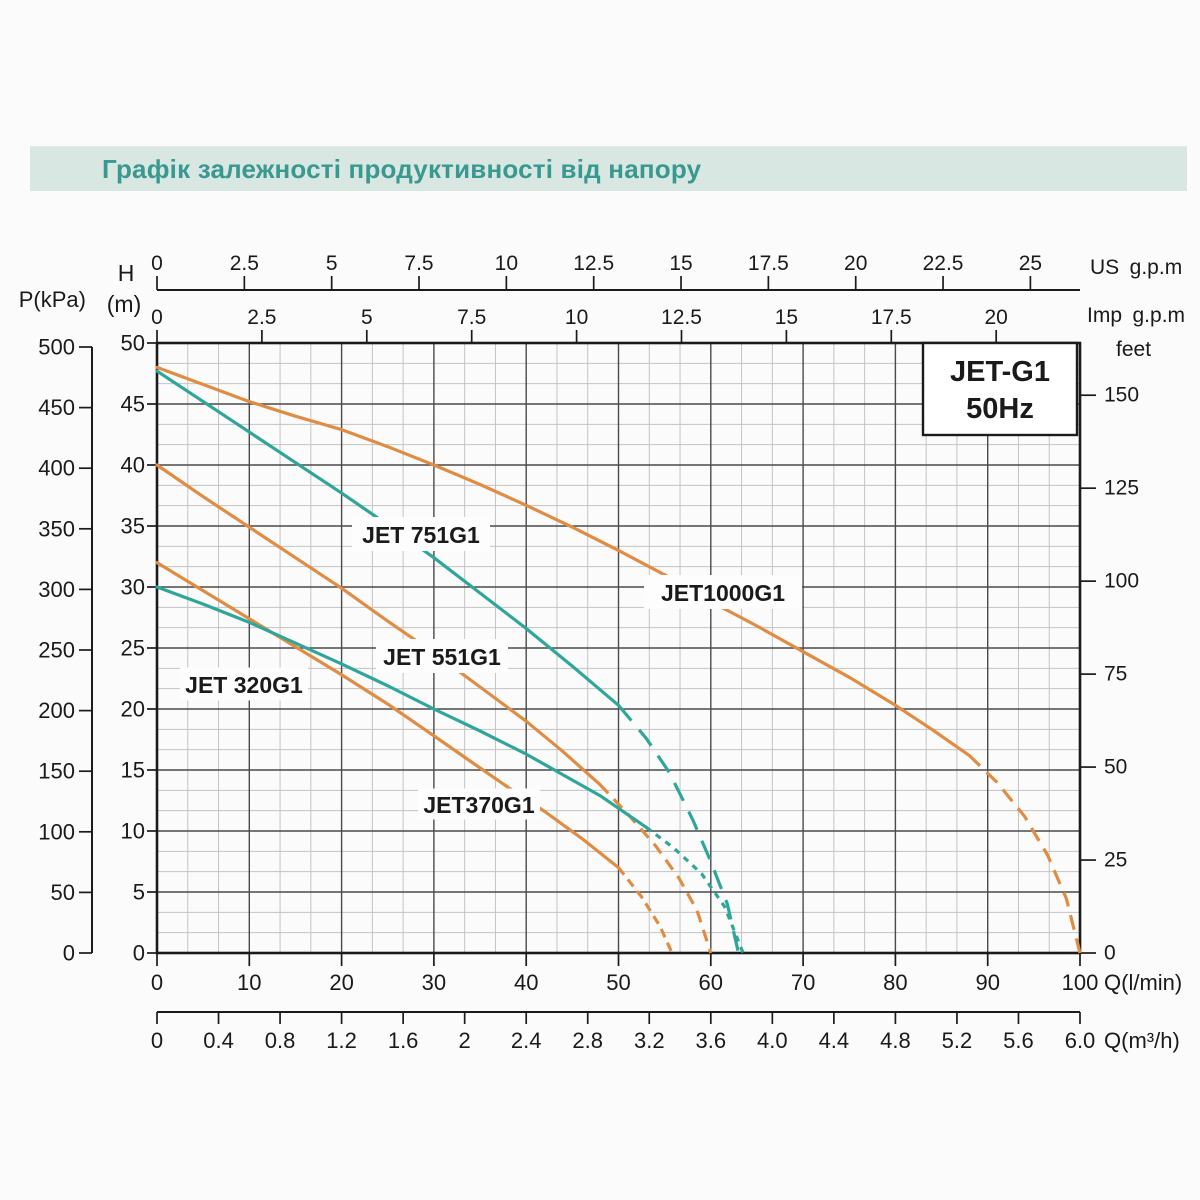 This screenshot has height=1200, width=1200. I want to click on us-gpm-axis: 0 2.5 5 7.5 10 12.5 15 17.5 20 22.5 25 US g.p.m, so click(666, 271).